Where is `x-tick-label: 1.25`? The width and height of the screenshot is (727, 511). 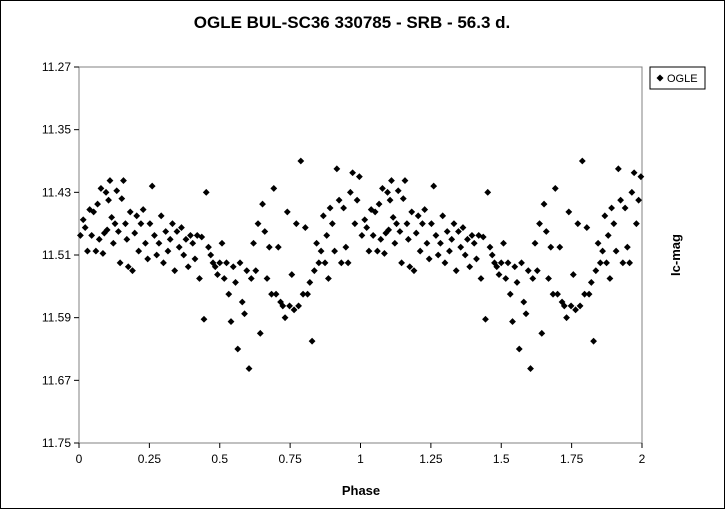
x-tick-label: 1.25 is located at coordinates (431, 459).